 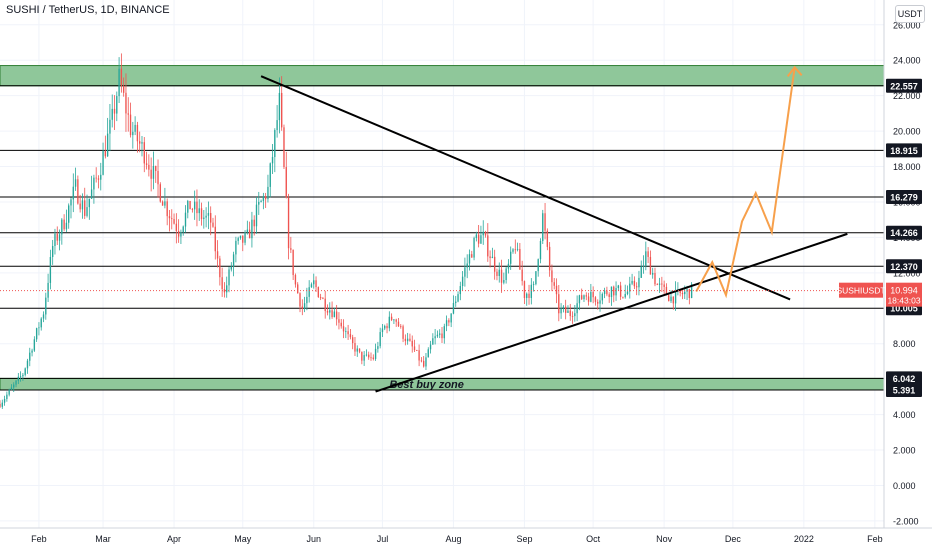 What do you see at coordinates (466, 535) in the screenshot?
I see `x-axis: Feb Mar Apr May Jun Jul Aug Sep Oct Nov Dec 2022 Feb` at bounding box center [466, 535].